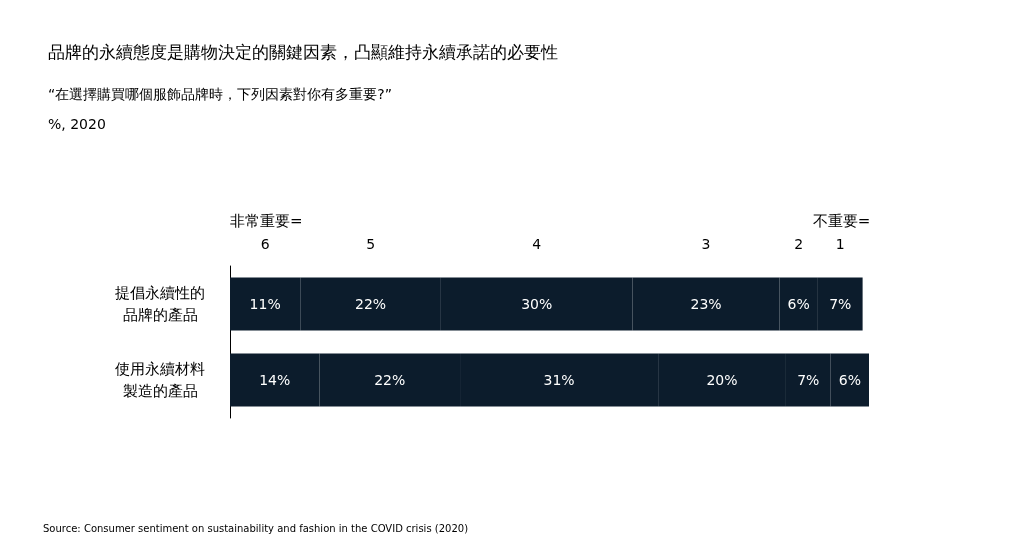  I want to click on series-label: 2, so click(799, 244).